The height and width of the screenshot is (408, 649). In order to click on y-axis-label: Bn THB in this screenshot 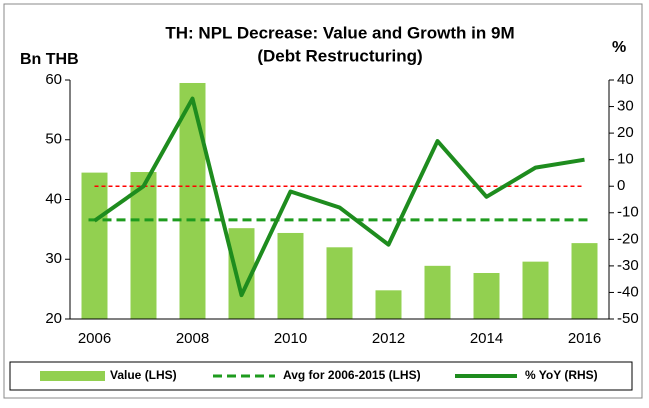, I will do `click(49, 59)`.